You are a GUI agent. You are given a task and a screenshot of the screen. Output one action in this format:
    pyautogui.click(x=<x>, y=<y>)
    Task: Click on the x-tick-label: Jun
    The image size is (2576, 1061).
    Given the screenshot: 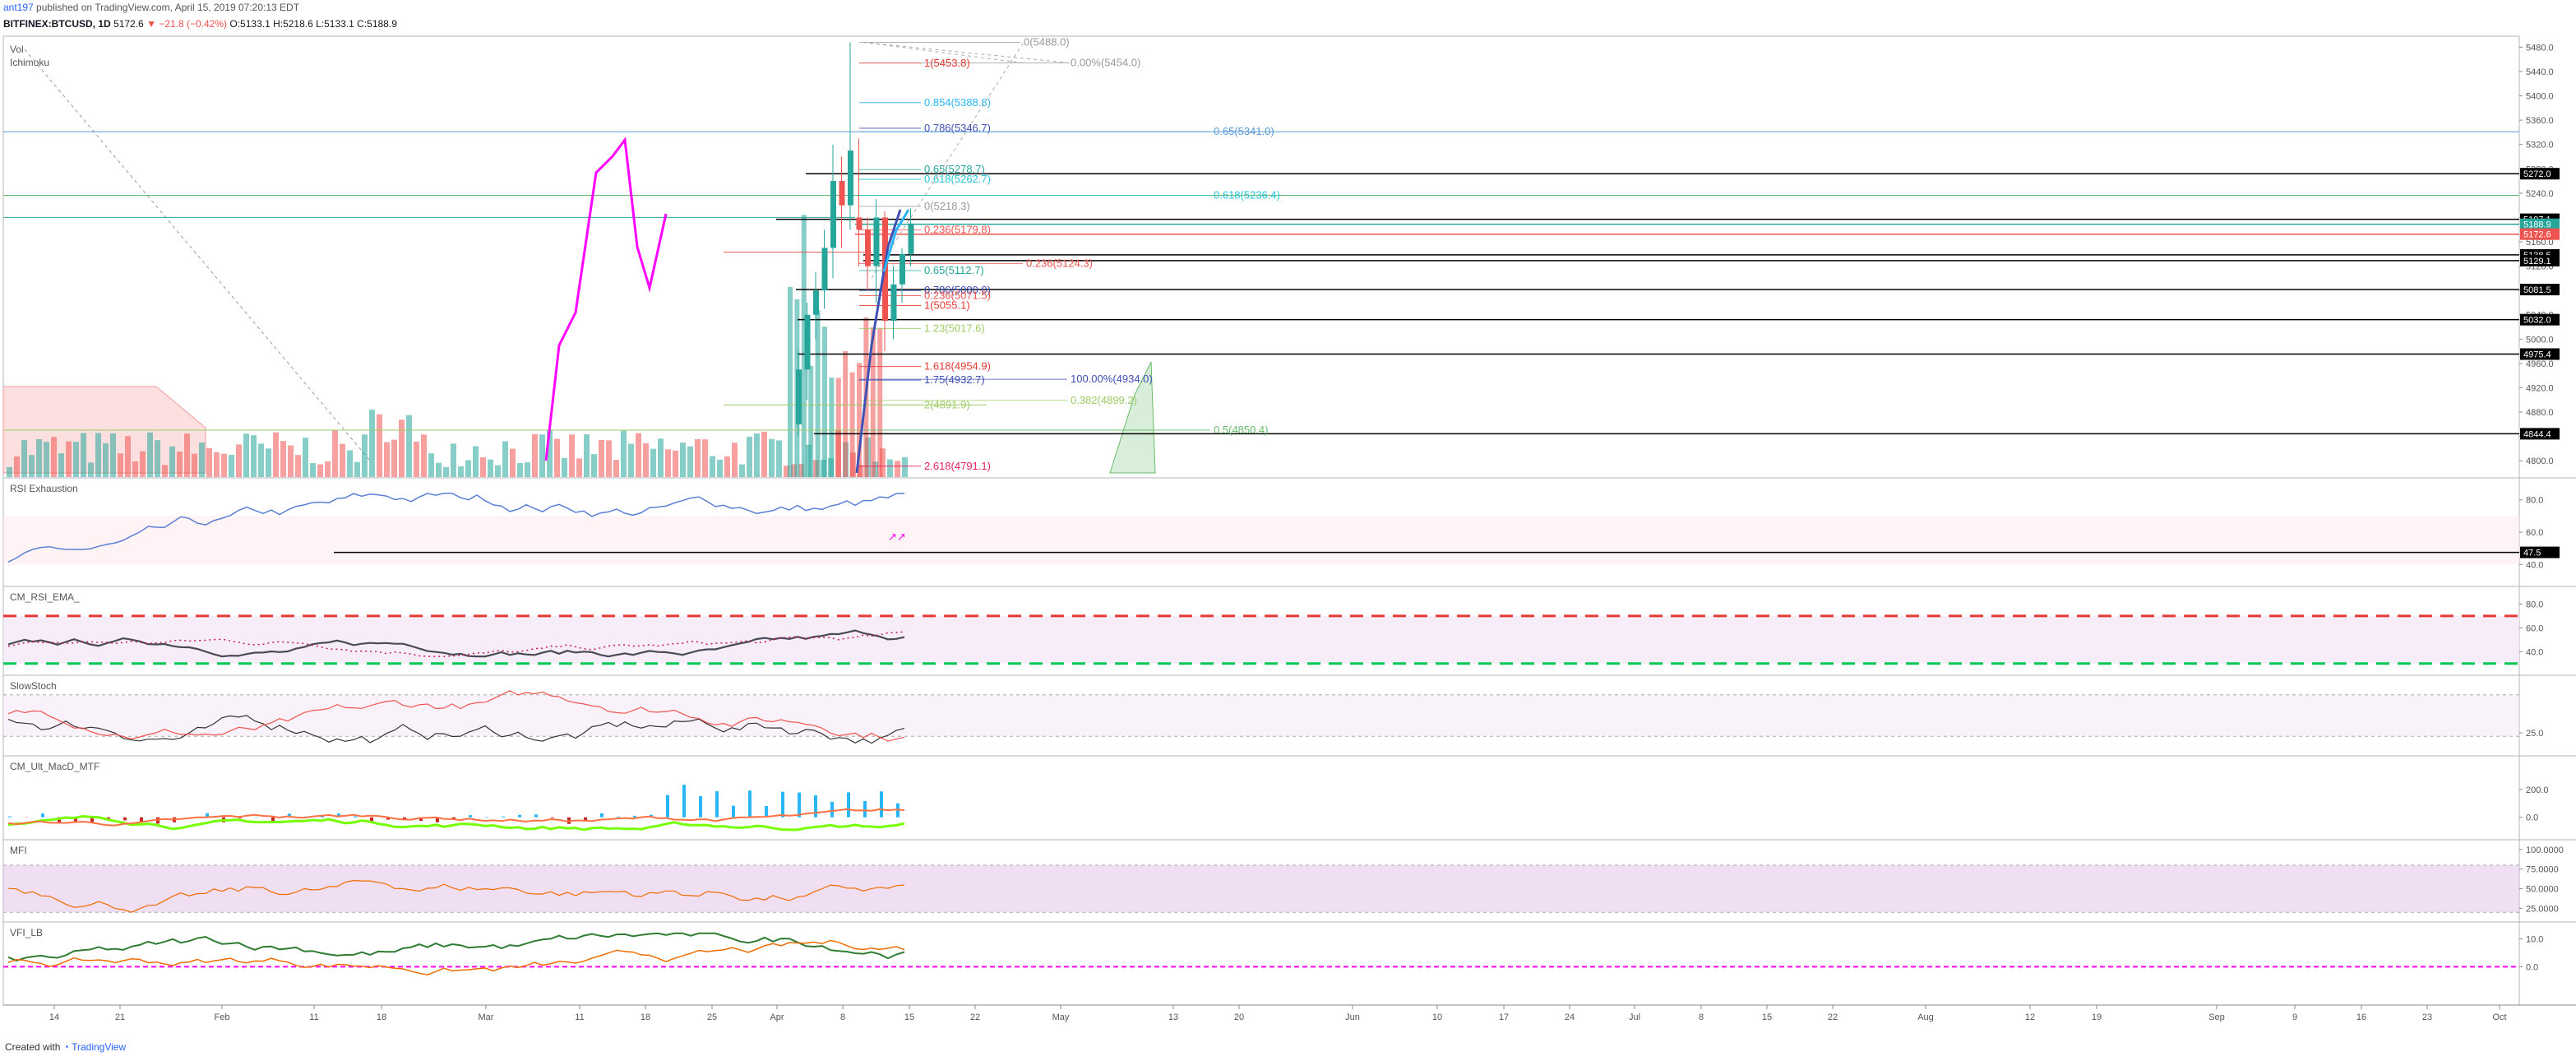 What is the action you would take?
    pyautogui.click(x=1352, y=1017)
    